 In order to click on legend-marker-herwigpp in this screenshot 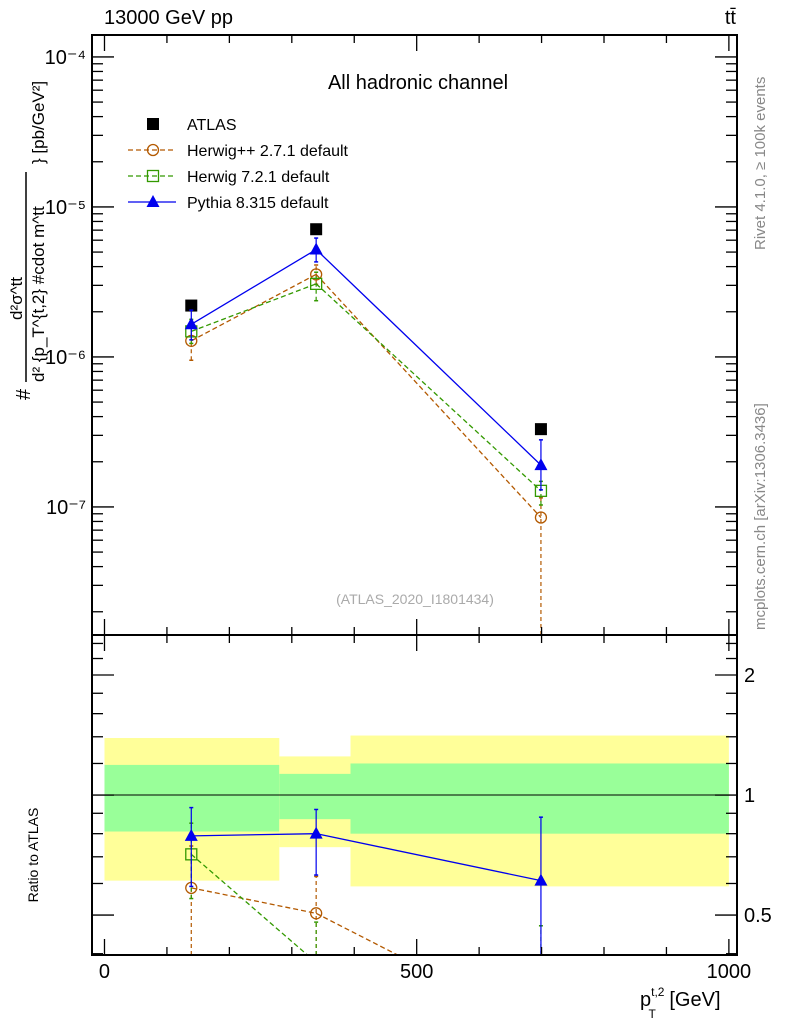, I will do `click(153, 150)`.